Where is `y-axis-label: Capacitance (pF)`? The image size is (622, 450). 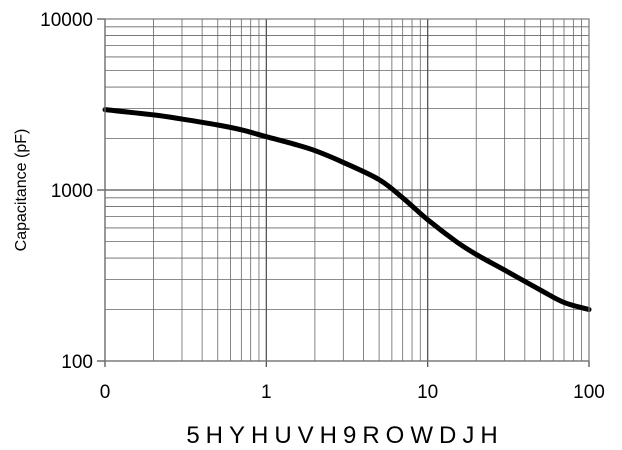
y-axis-label: Capacitance (pF) is located at coordinates (21, 190).